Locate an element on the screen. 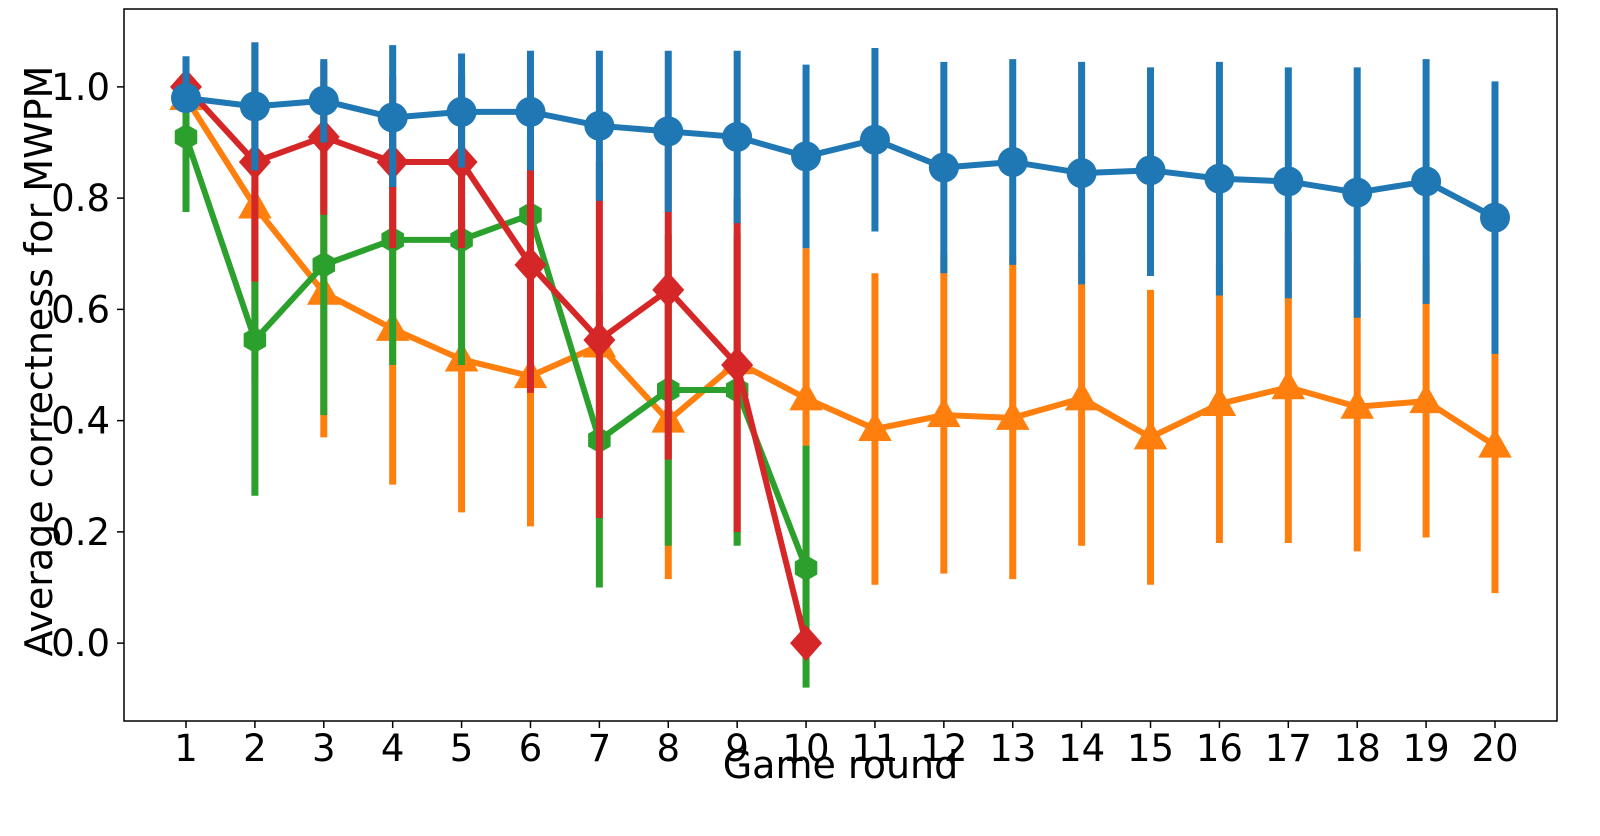 This screenshot has width=1600, height=836. y-axis-label: Average correctness for MWPM is located at coordinates (39, 361).